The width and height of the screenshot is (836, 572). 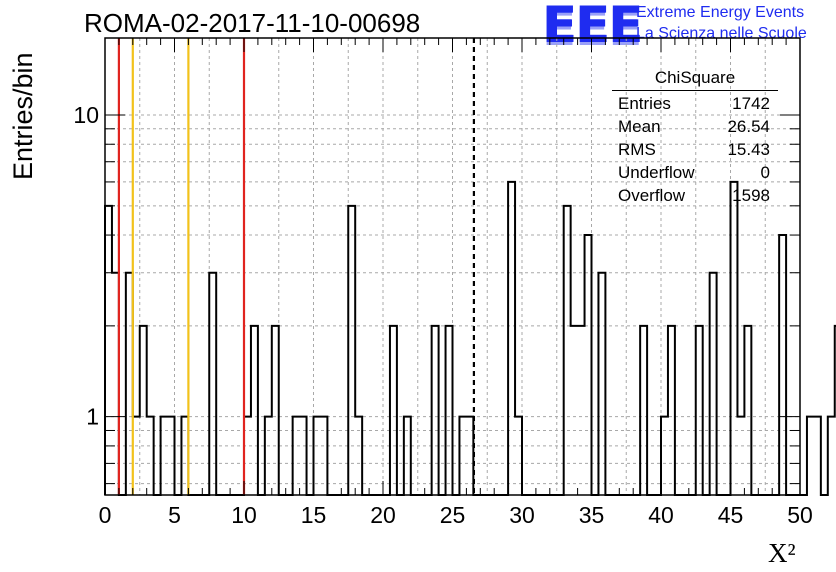 I want to click on x-tick-label: 0, so click(x=105, y=515).